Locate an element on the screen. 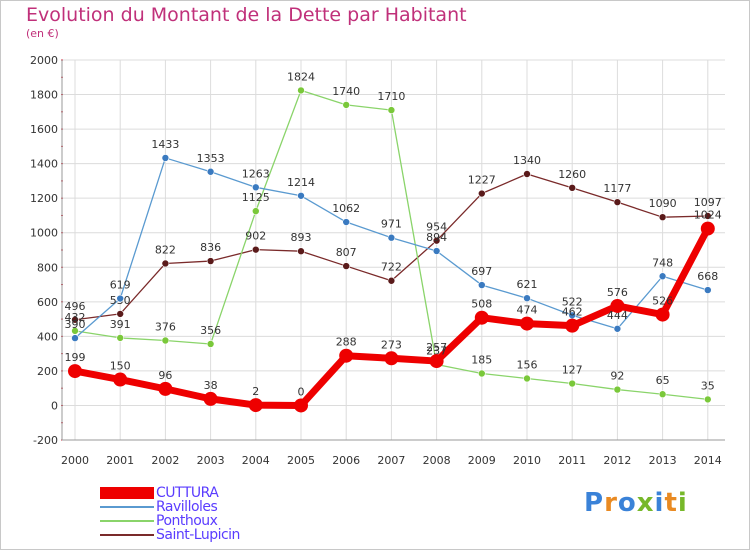 Image resolution: width=750 pixels, height=550 pixels. data-label-ponthoux: 185 is located at coordinates (481, 360).